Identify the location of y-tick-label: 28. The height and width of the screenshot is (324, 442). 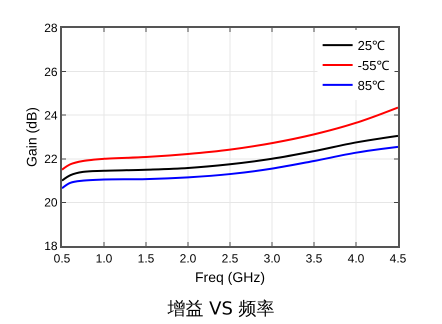
(51, 28).